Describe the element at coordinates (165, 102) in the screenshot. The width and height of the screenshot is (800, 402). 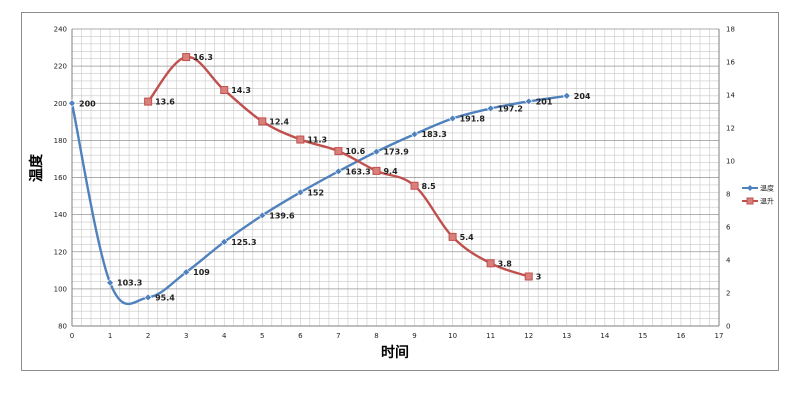
I see `data-label: 13.6` at that location.